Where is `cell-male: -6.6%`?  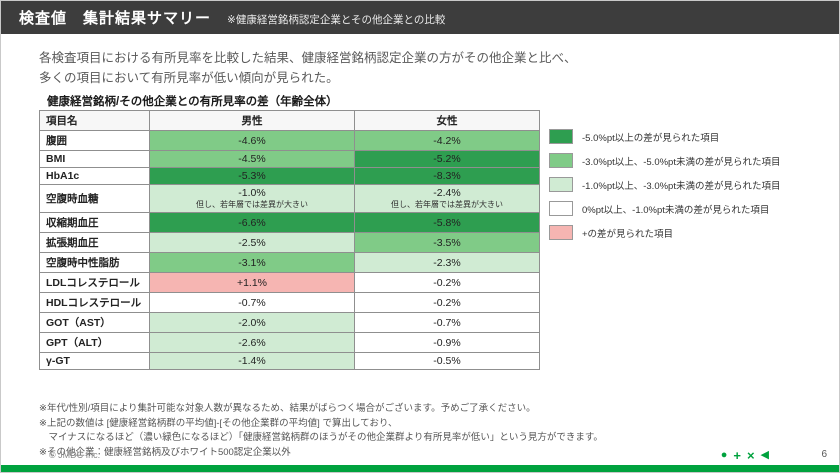
cell-male: -6.6% is located at coordinates (252, 222).